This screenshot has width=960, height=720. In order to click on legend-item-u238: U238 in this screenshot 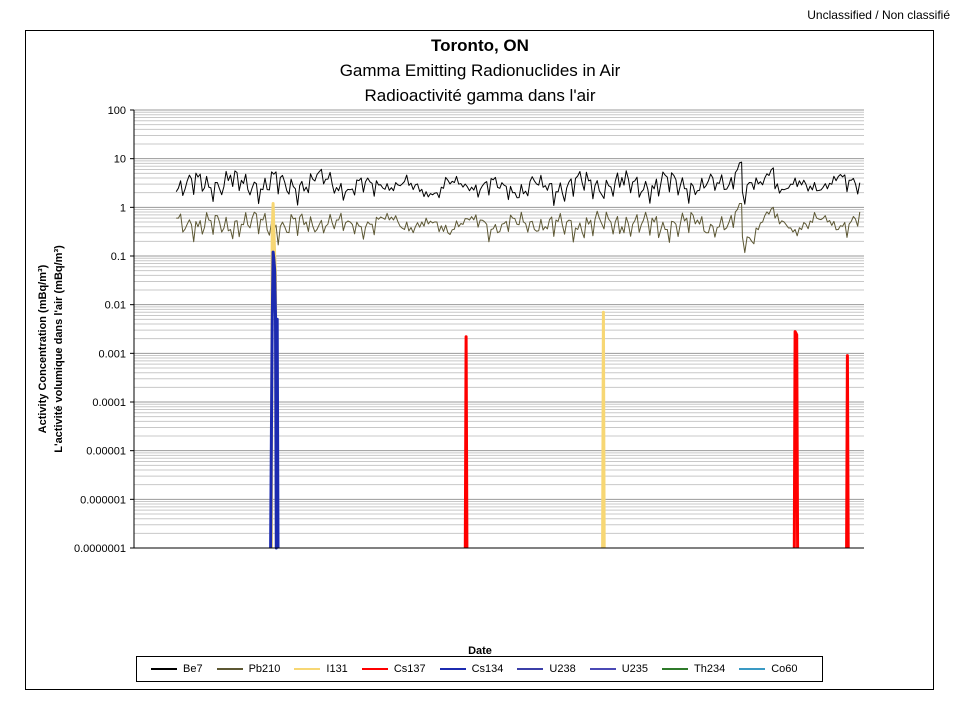, I will do `click(546, 669)`.